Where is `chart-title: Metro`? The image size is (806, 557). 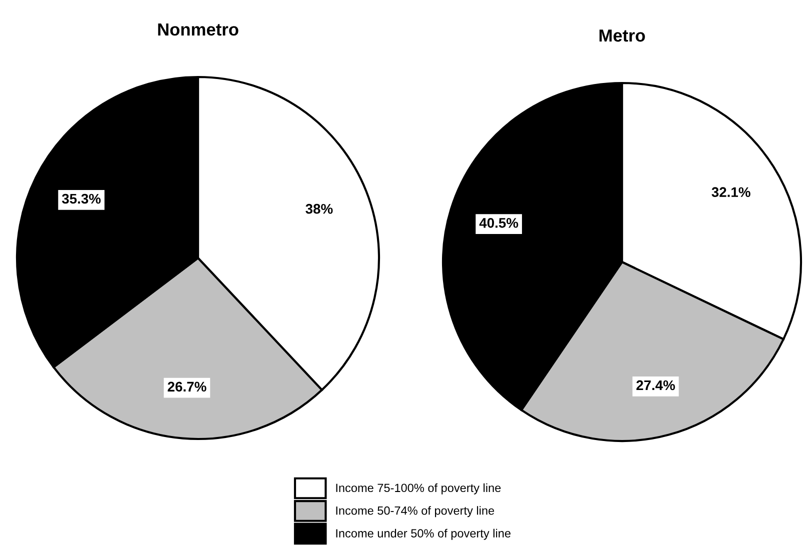
chart-title: Metro is located at coordinates (622, 36).